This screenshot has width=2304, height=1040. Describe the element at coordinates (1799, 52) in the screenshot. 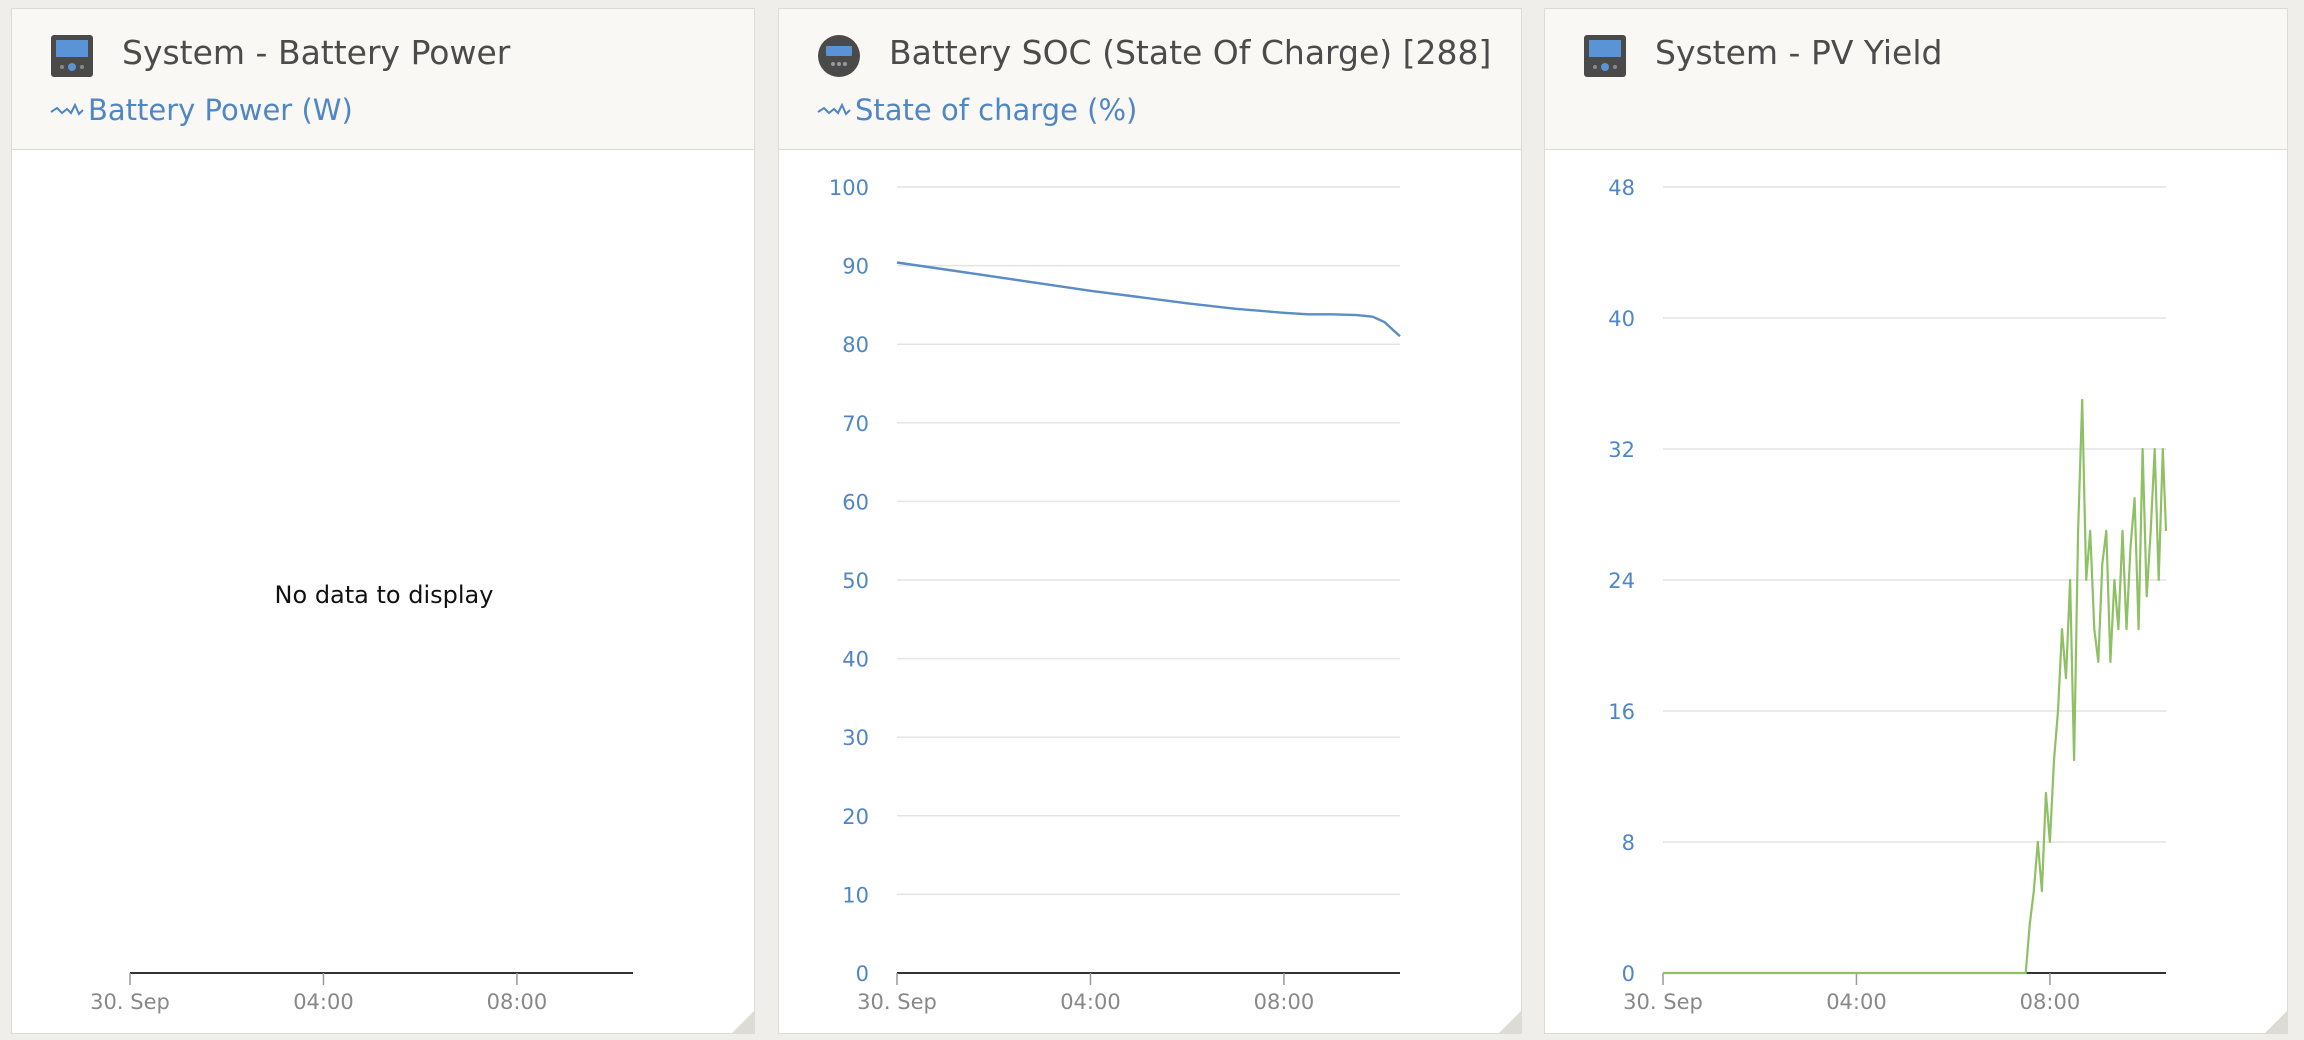

I see `widget-title: System - PV Yield` at that location.